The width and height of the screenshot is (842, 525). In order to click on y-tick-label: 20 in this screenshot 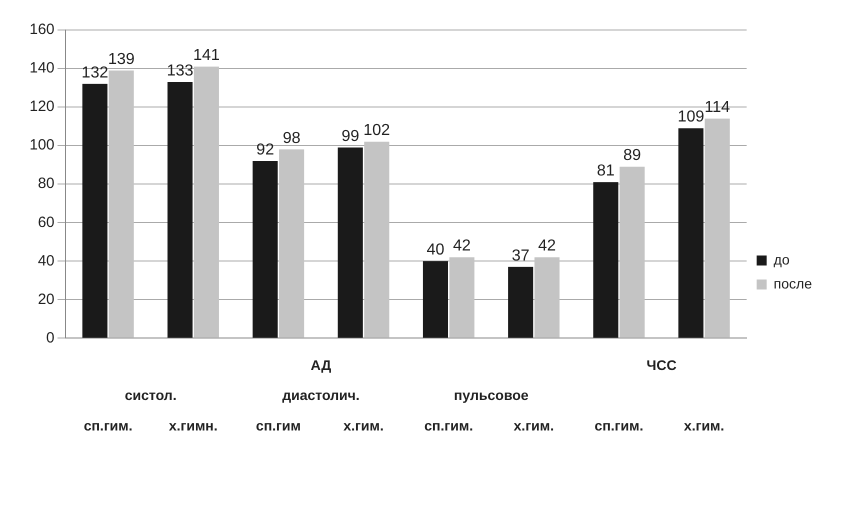, I will do `click(46, 299)`.